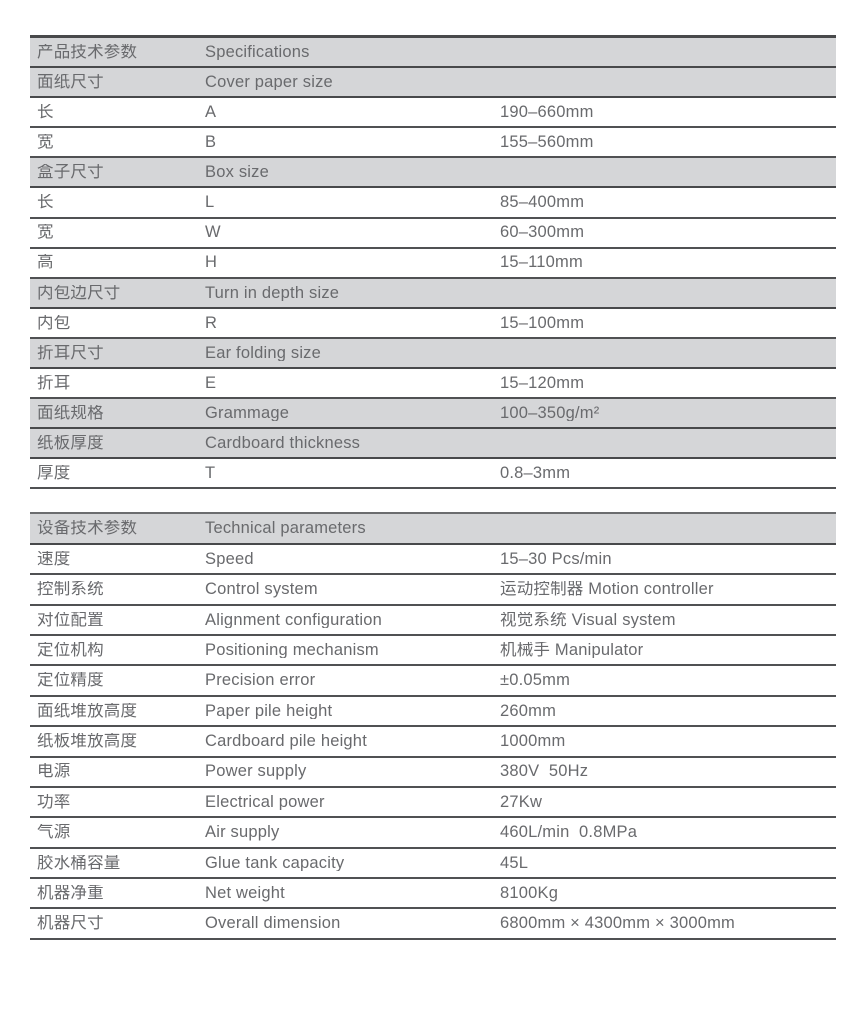 This screenshot has height=1019, width=860. I want to click on chinese-label: 高, so click(45, 262).